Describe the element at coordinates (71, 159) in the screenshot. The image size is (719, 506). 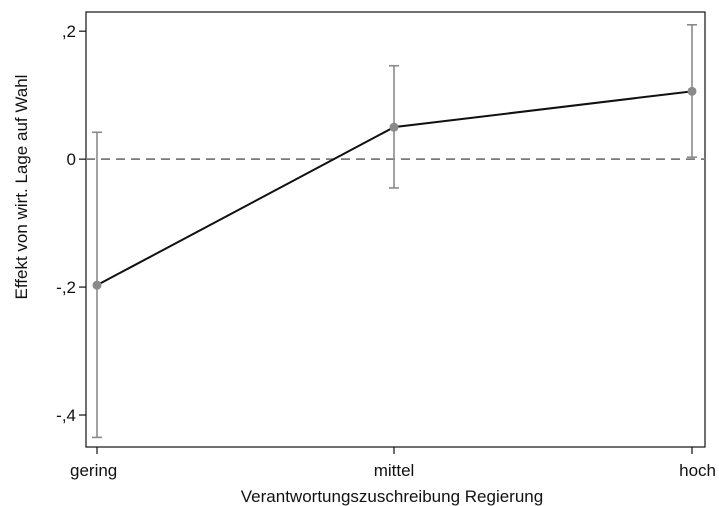
I see `y-tick-label: 0` at that location.